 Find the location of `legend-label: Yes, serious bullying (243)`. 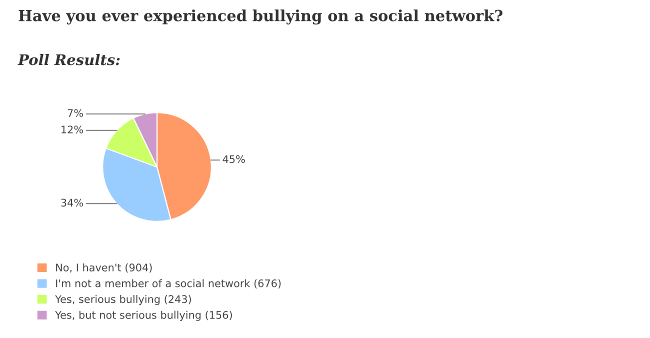

legend-label: Yes, serious bullying (243) is located at coordinates (123, 300).